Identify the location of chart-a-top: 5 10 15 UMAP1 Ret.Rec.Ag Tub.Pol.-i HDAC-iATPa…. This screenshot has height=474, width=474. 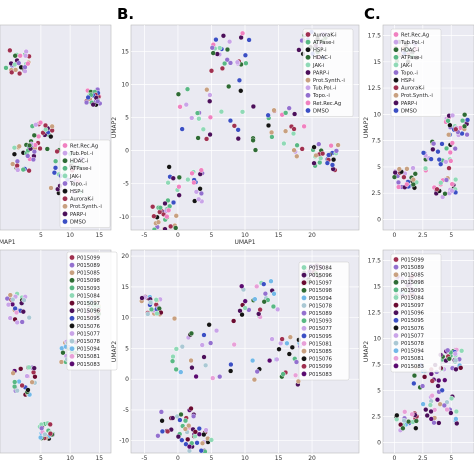
(56, 135).